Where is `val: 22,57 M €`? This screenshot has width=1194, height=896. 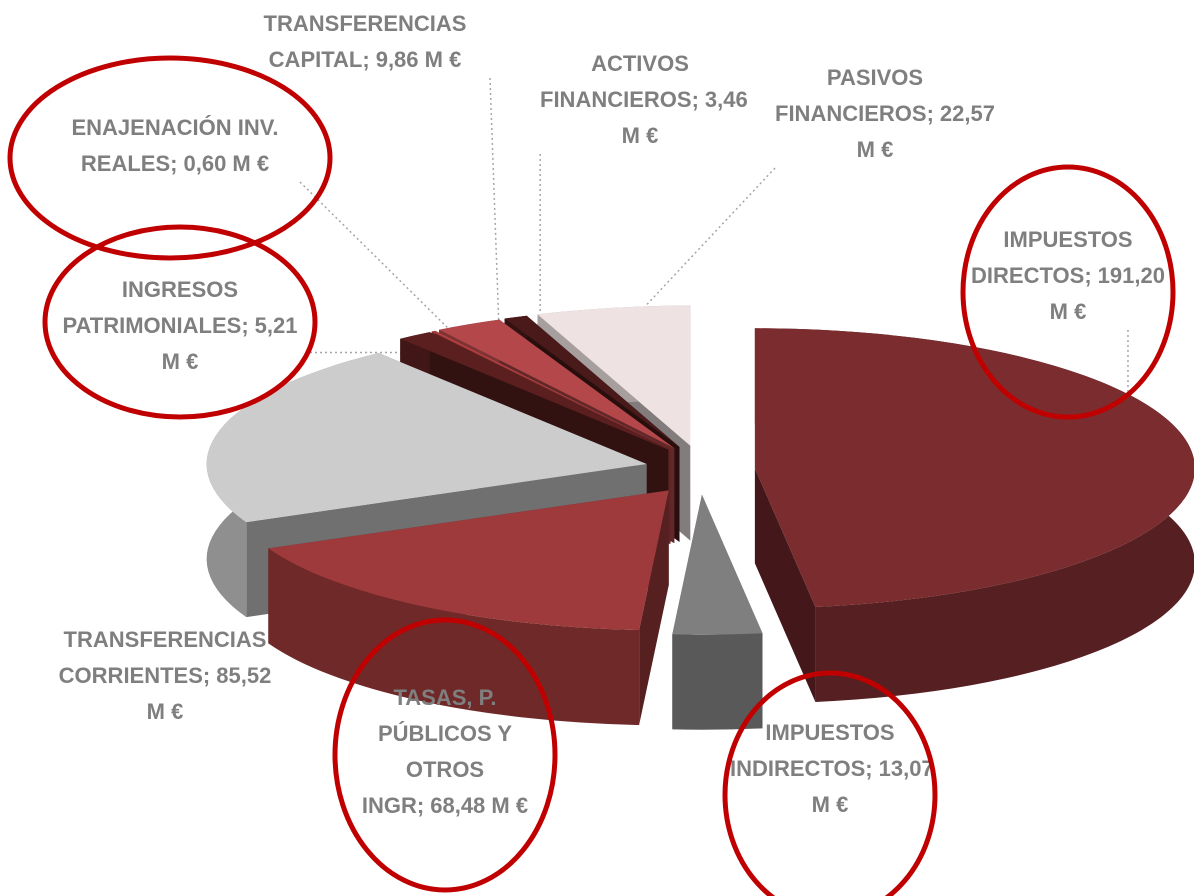 val: 22,57 M € is located at coordinates (925, 131).